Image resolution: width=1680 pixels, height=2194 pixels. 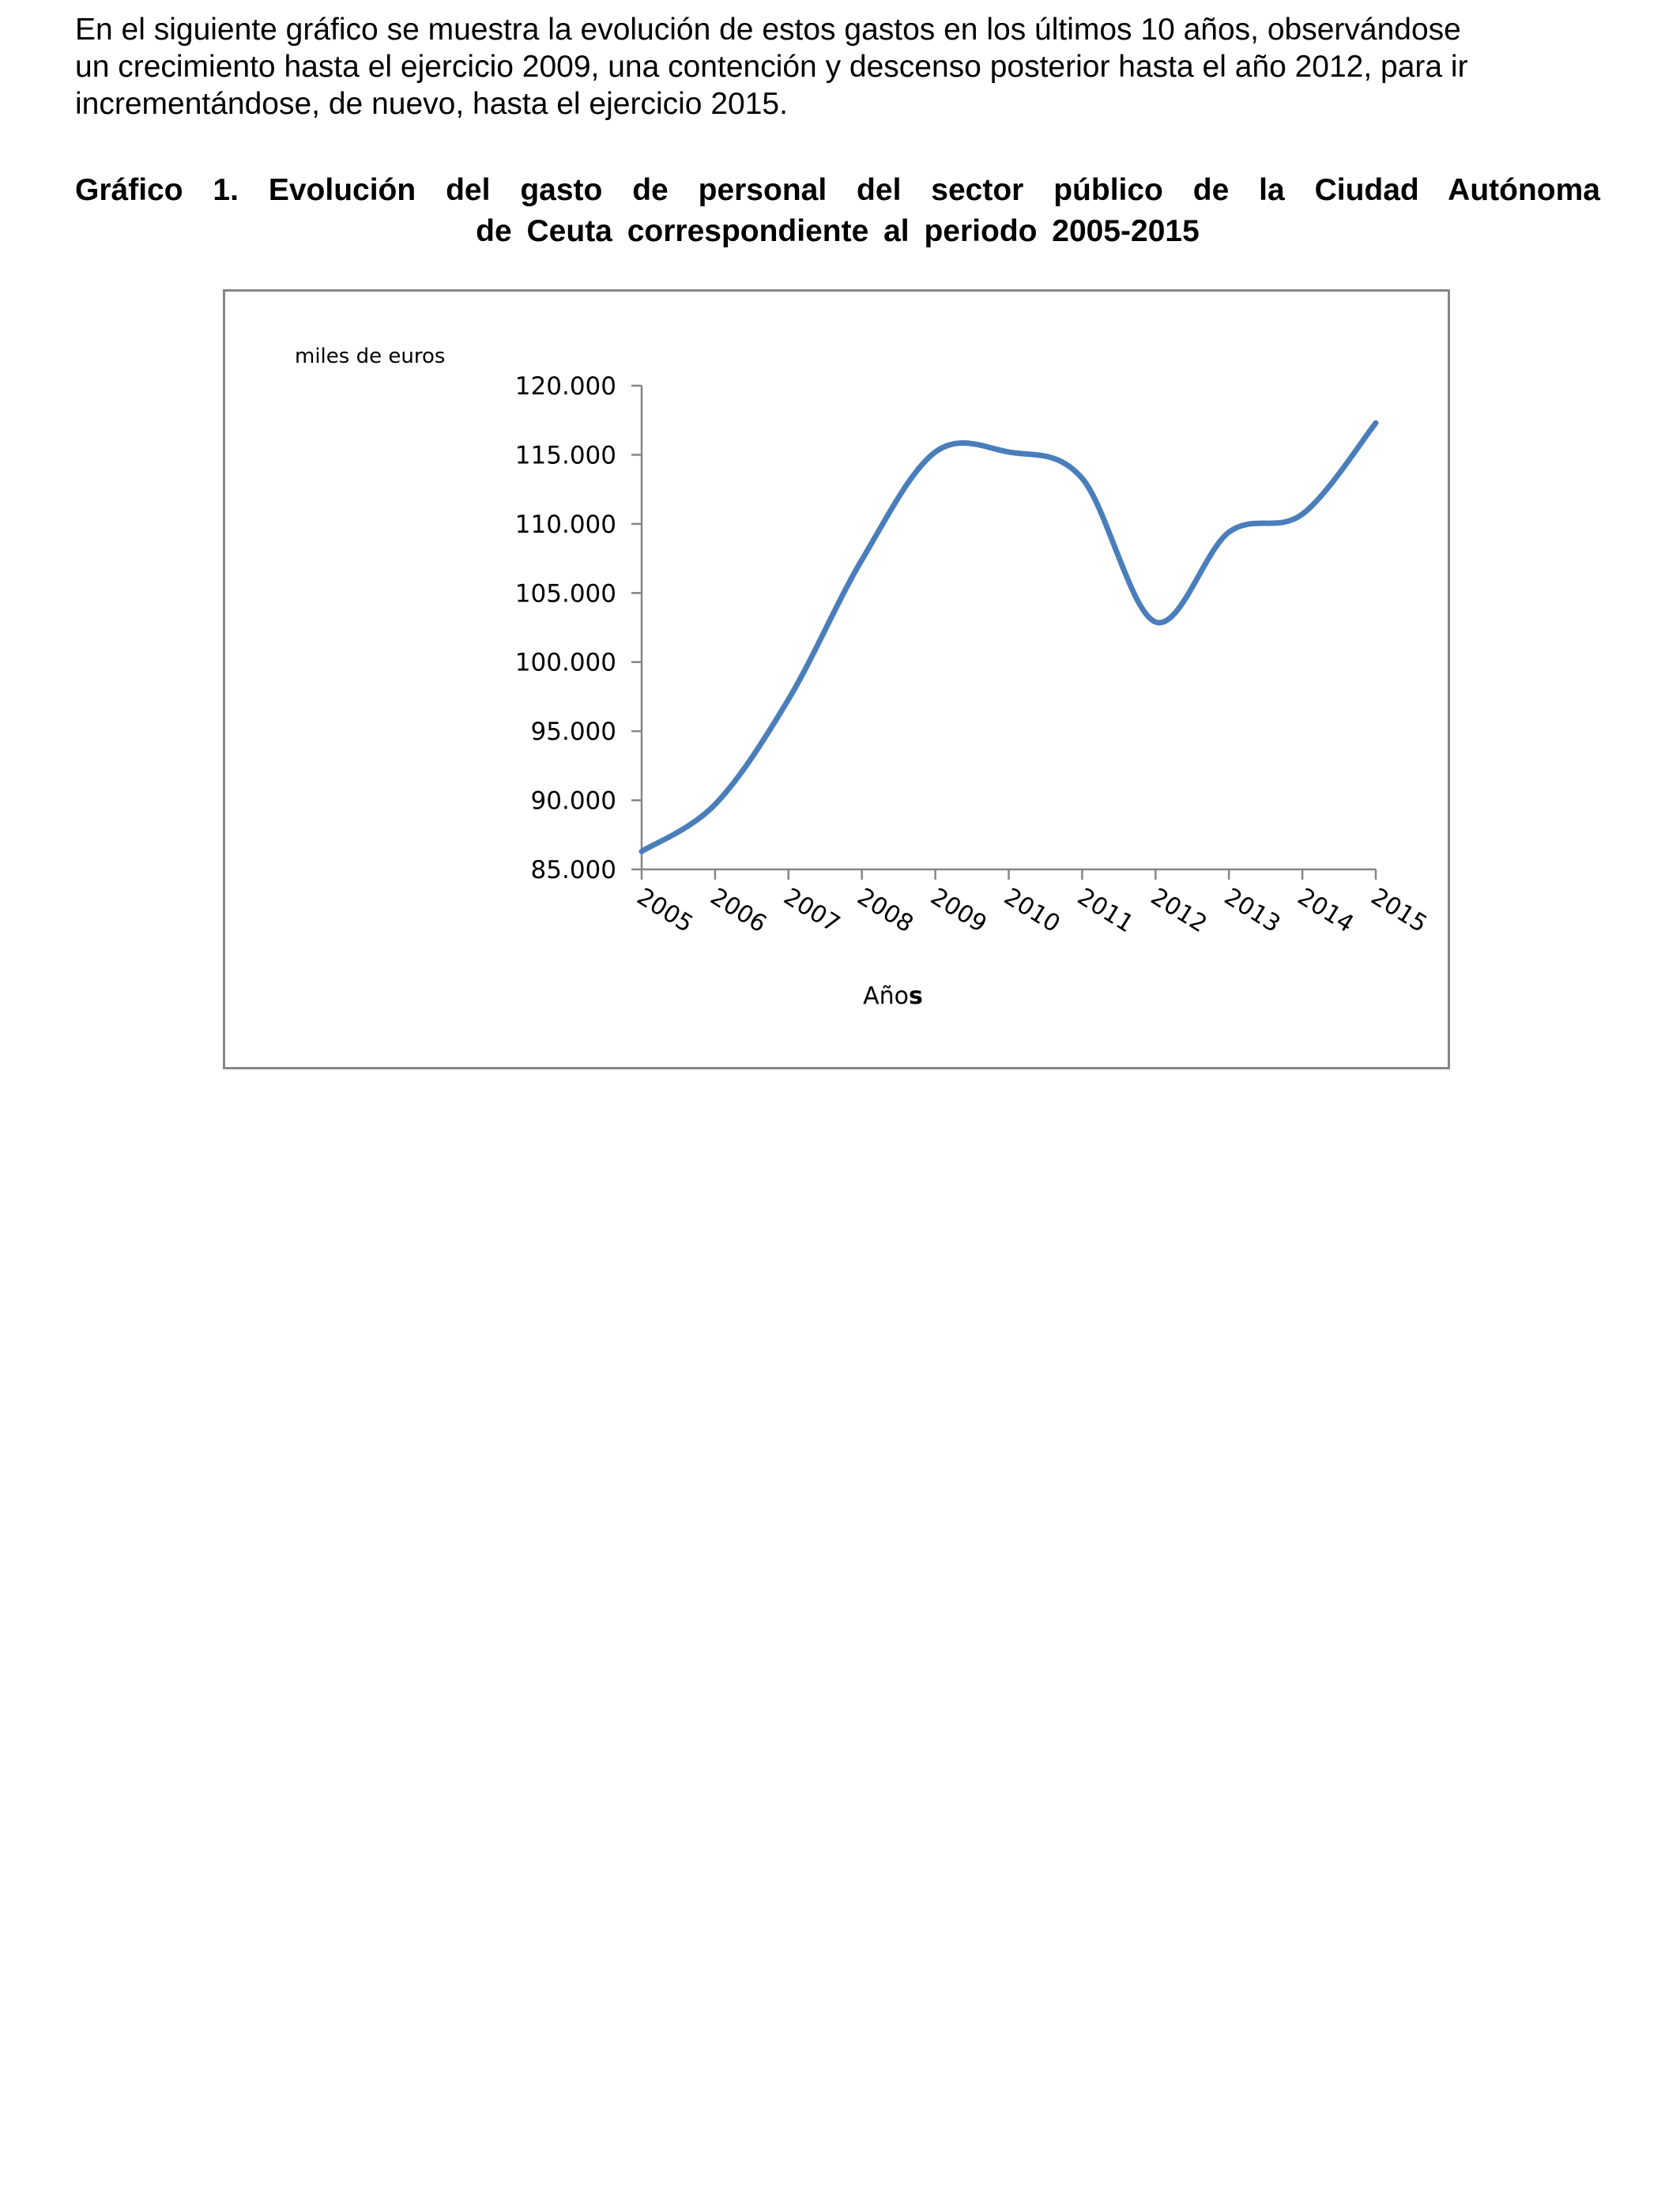 What do you see at coordinates (565, 386) in the screenshot?
I see `y-tick-label: 120.000` at bounding box center [565, 386].